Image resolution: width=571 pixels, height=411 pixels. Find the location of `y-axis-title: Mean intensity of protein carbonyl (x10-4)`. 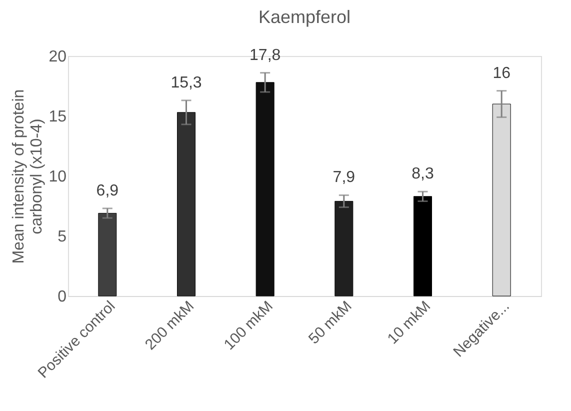

y-axis-title: Mean intensity of protein carbonyl (x10-4) is located at coordinates (28, 176).